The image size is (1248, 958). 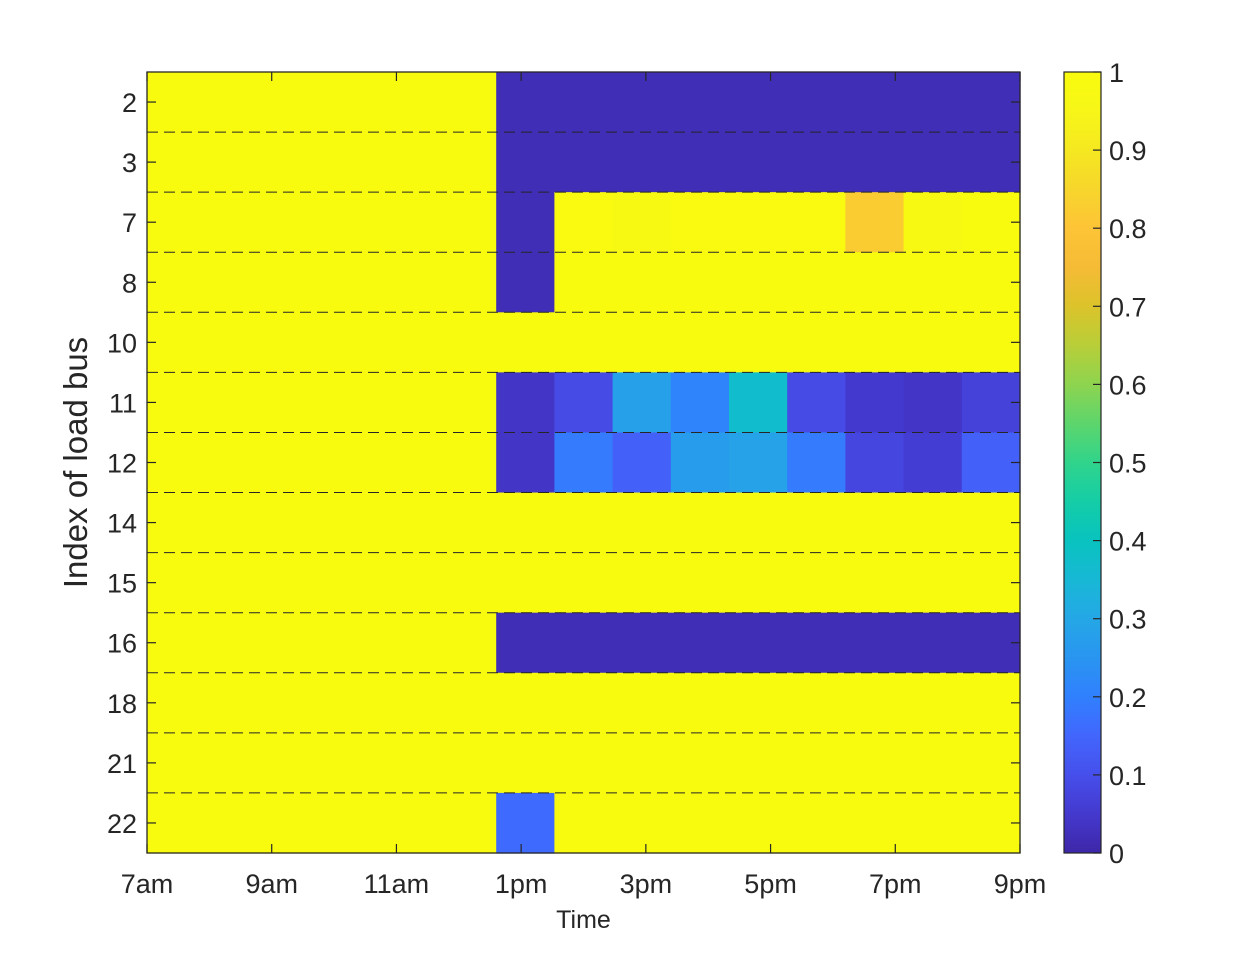 What do you see at coordinates (129, 103) in the screenshot?
I see `y-tick-label: 2` at bounding box center [129, 103].